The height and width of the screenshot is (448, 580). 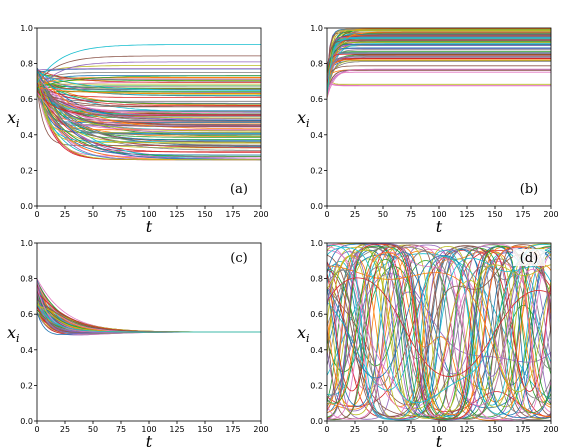 I want to click on panel-label-bg, so click(x=239, y=188).